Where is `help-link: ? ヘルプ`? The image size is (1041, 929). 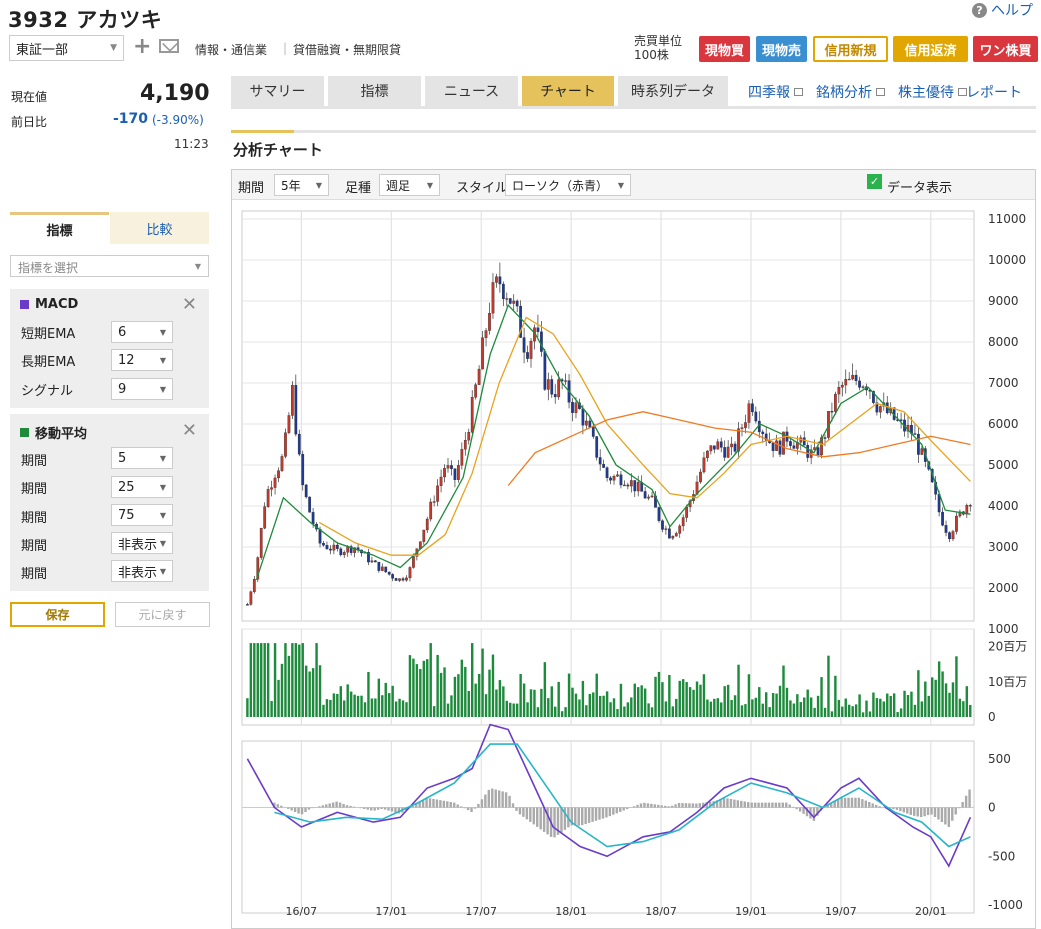 help-link: ? ヘルプ is located at coordinates (1002, 10).